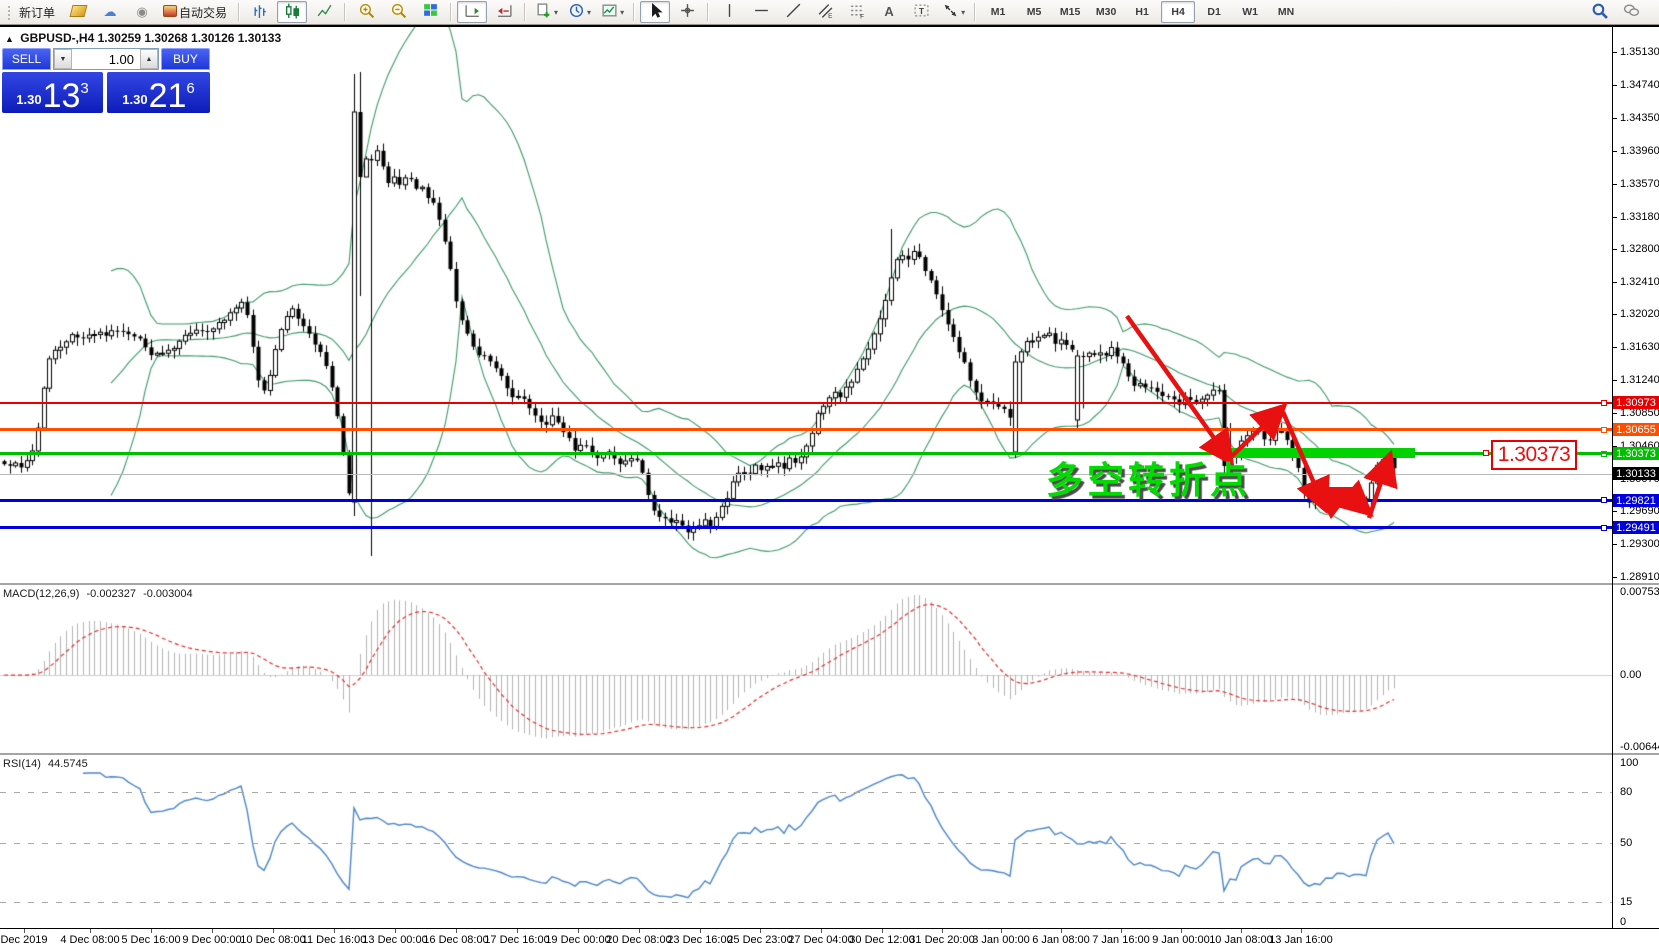  Describe the element at coordinates (63, 59) in the screenshot. I see `volume-decrease-button: ▼` at that location.